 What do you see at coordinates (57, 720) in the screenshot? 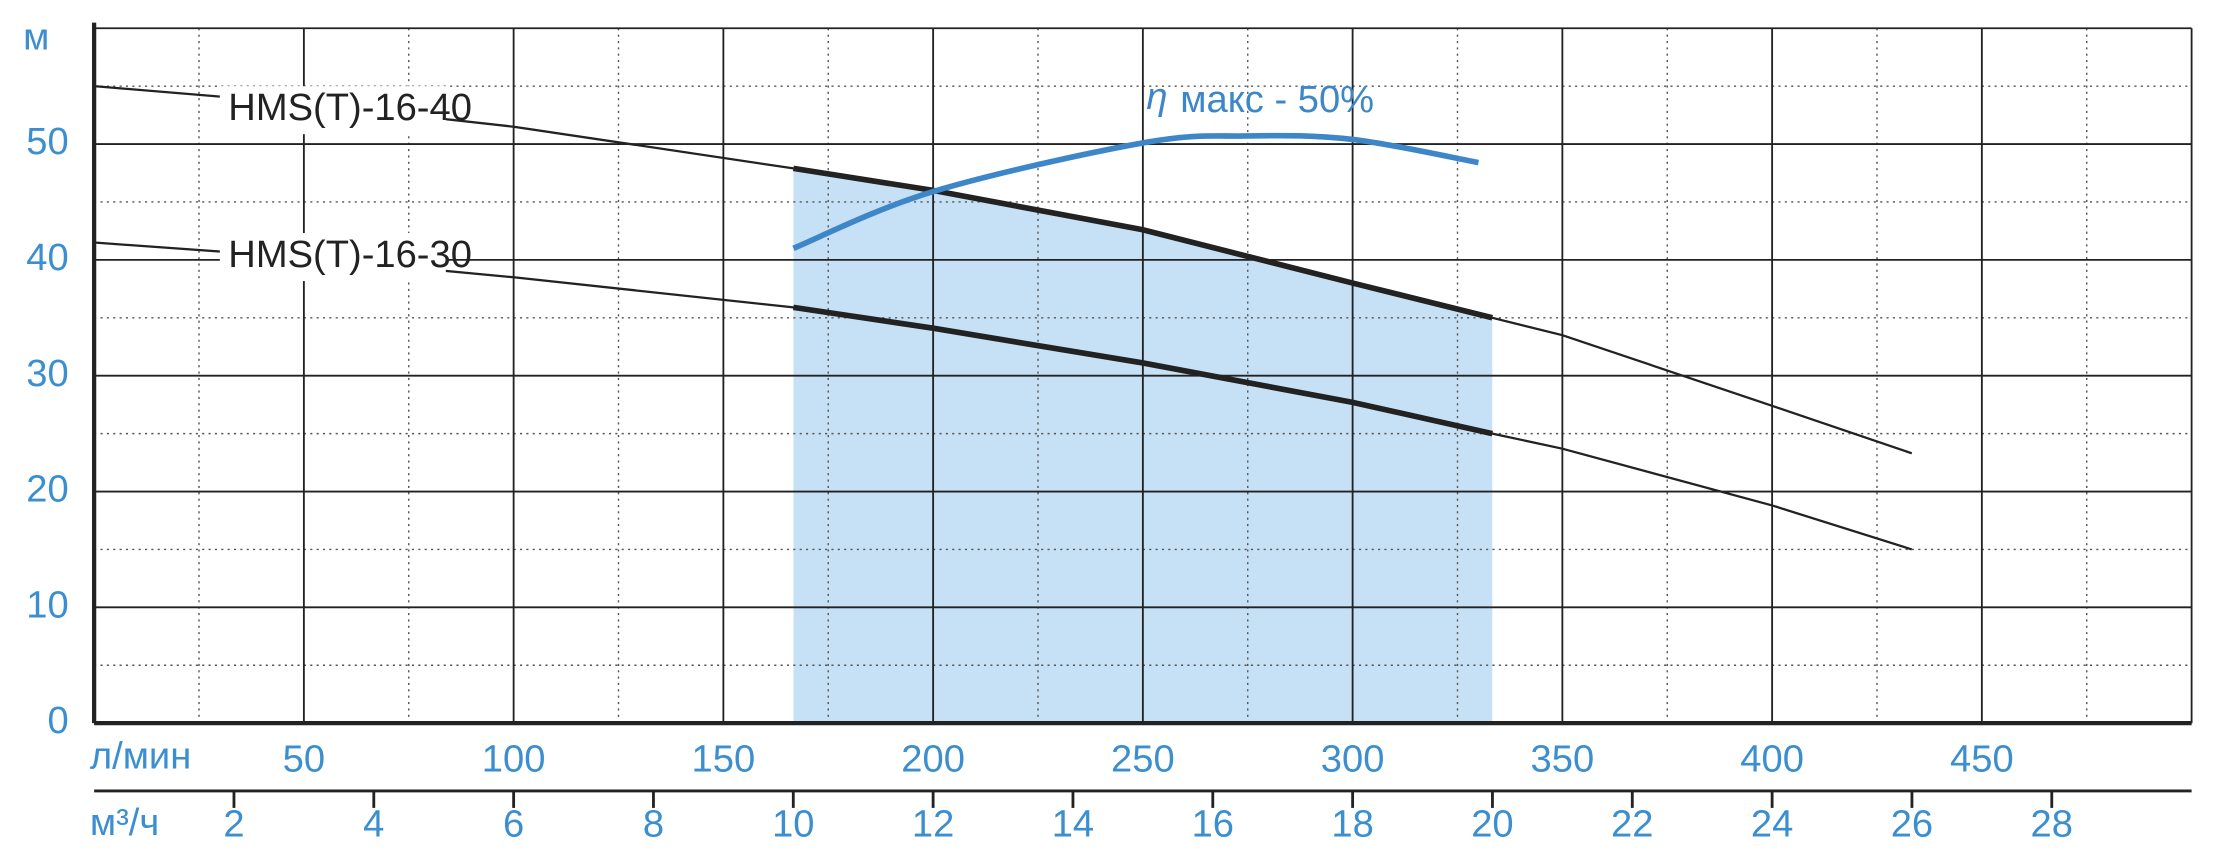
I see `y-tick-label: 0` at bounding box center [57, 720].